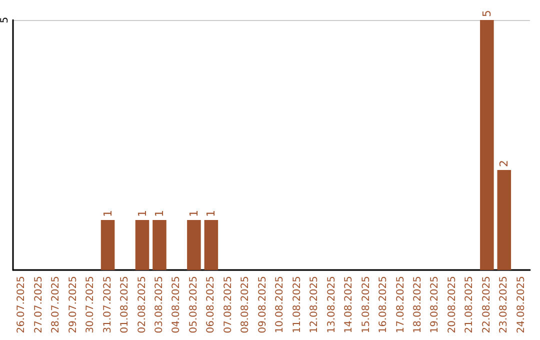 This screenshot has width=540, height=340. I want to click on x-tick-label: 19.08.2025, so click(435, 305).